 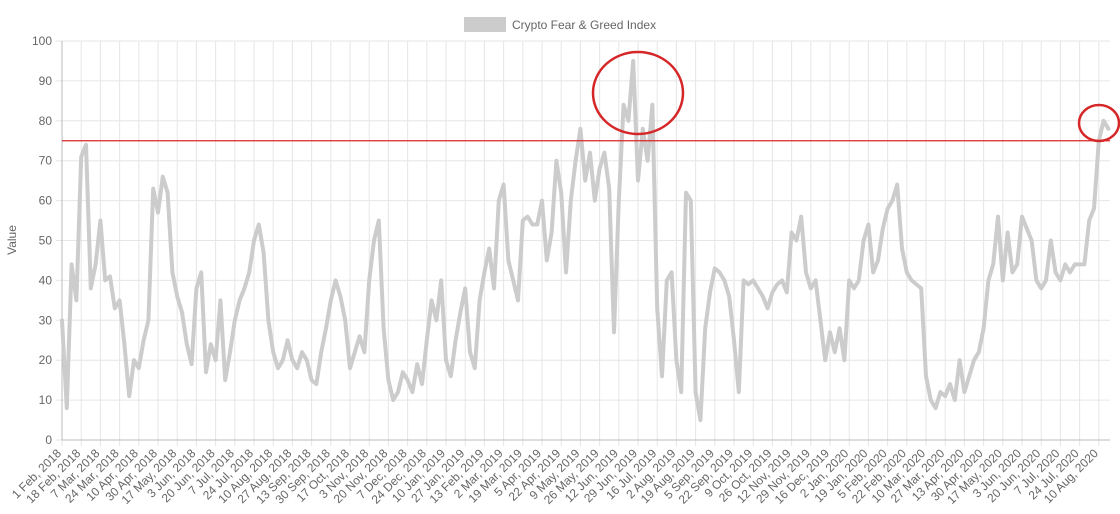 What do you see at coordinates (46, 280) in the screenshot?
I see `y-tick-label: 40` at bounding box center [46, 280].